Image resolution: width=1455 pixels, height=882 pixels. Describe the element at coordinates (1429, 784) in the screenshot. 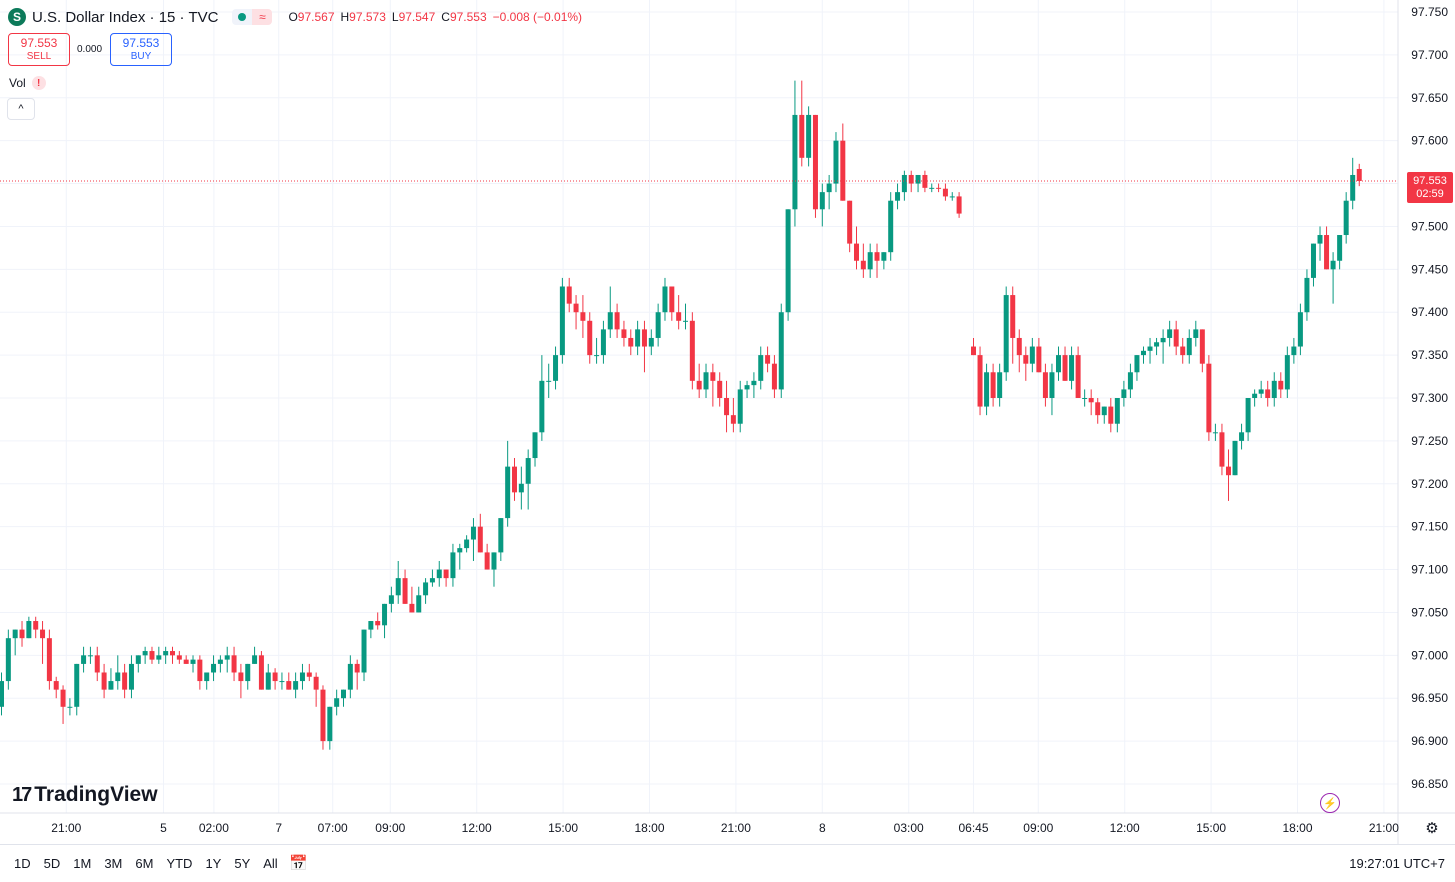

I see `price-tick-label: 96.850` at that location.